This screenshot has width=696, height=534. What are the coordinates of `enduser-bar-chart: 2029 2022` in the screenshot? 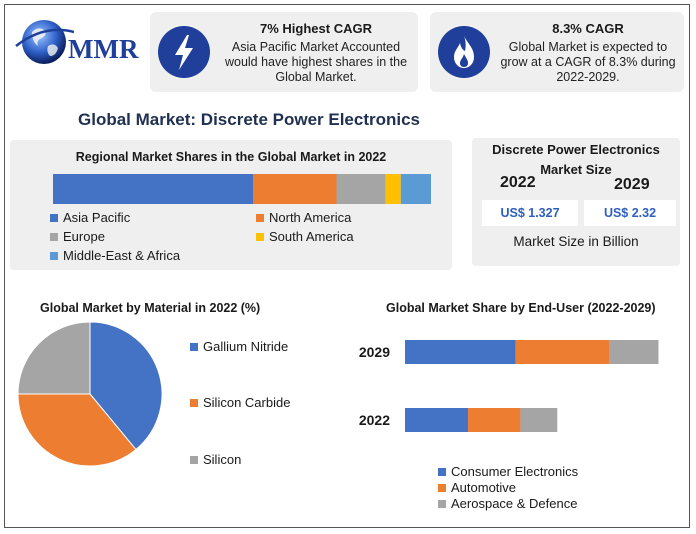 It's located at (509, 386).